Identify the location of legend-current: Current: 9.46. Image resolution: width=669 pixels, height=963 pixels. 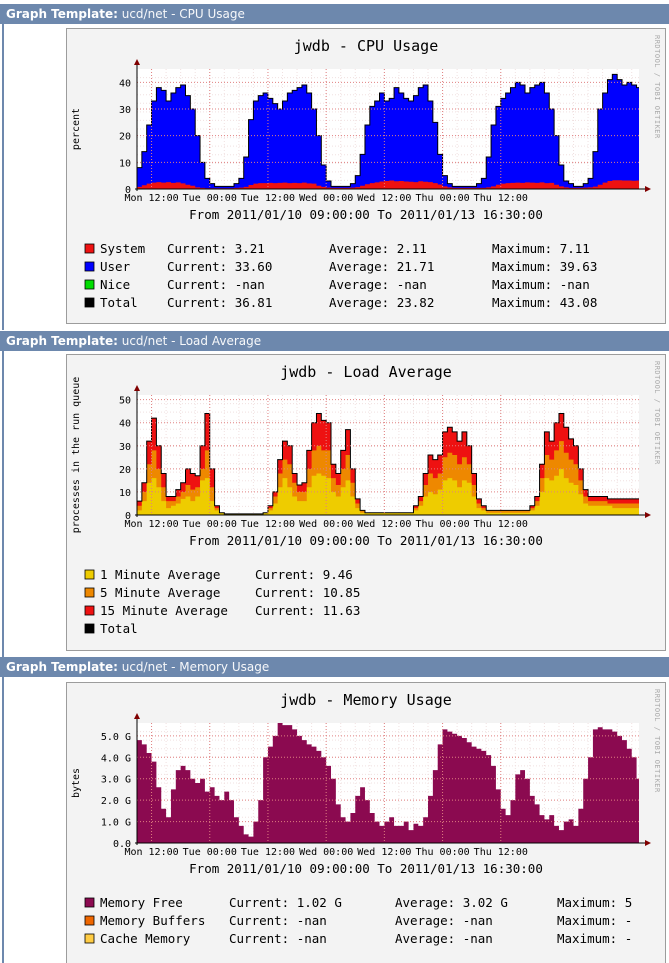
(304, 574).